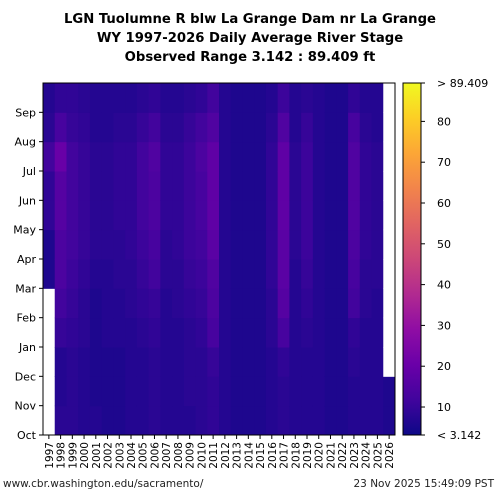 This screenshot has width=500, height=500. Describe the element at coordinates (62, 455) in the screenshot. I see `x-tick-label: 1998` at that location.